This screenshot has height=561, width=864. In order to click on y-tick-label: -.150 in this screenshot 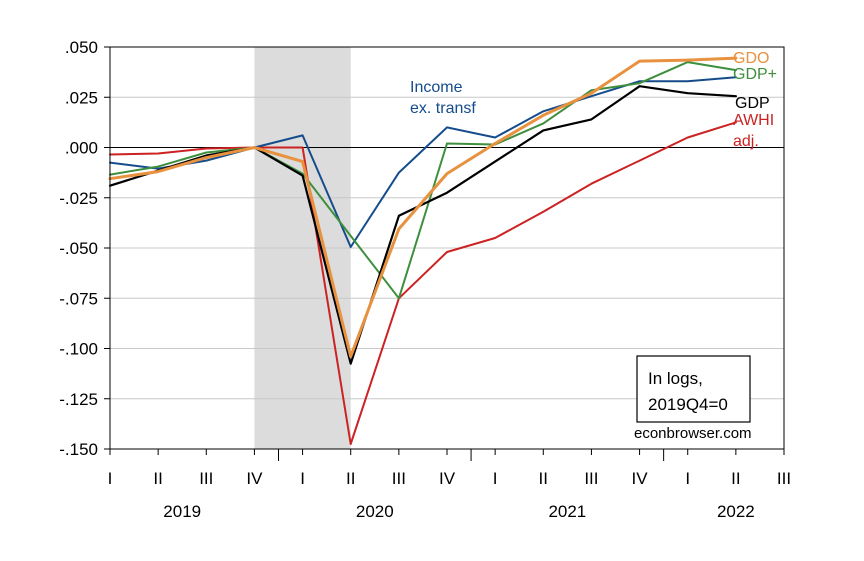, I will do `click(78, 449)`.